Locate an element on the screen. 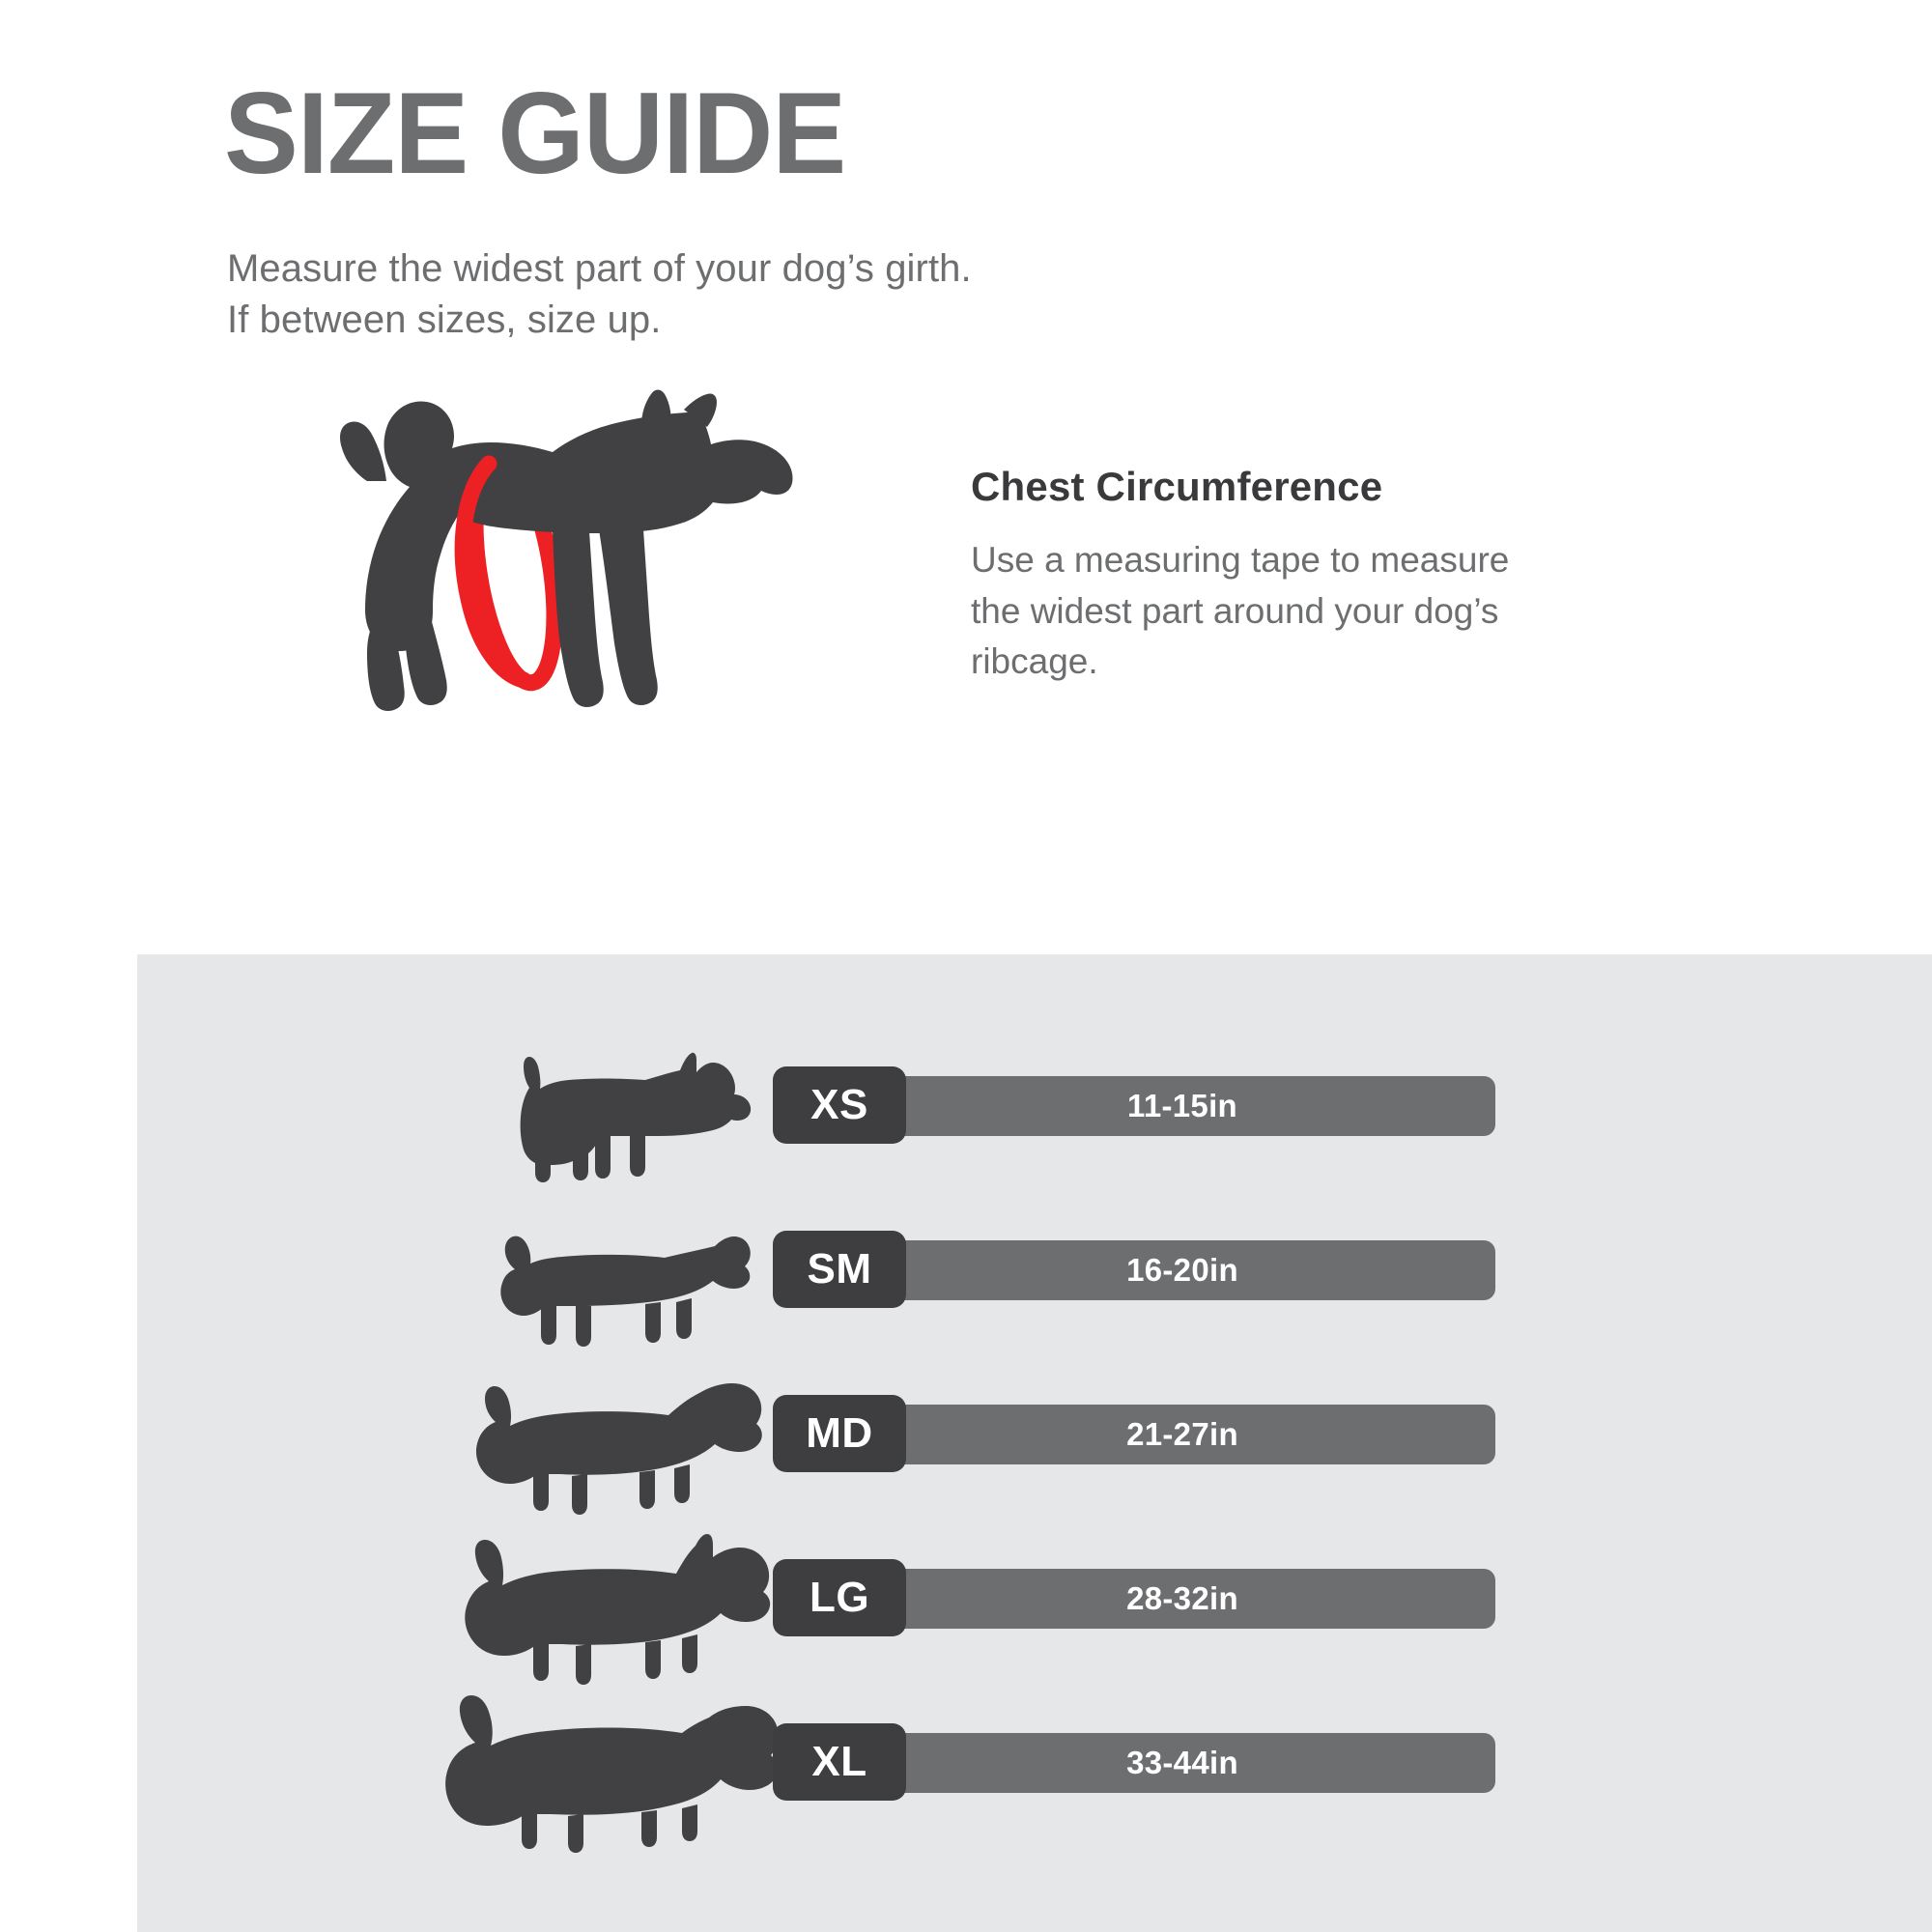 The height and width of the screenshot is (1932, 1932). chest-body-line-2: the widest part around your dog’s is located at coordinates (1235, 610).